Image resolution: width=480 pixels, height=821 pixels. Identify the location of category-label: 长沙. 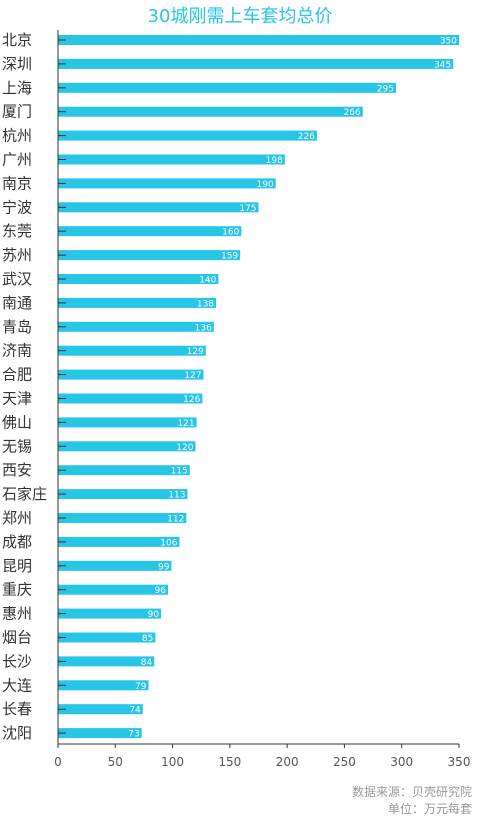
(17, 661).